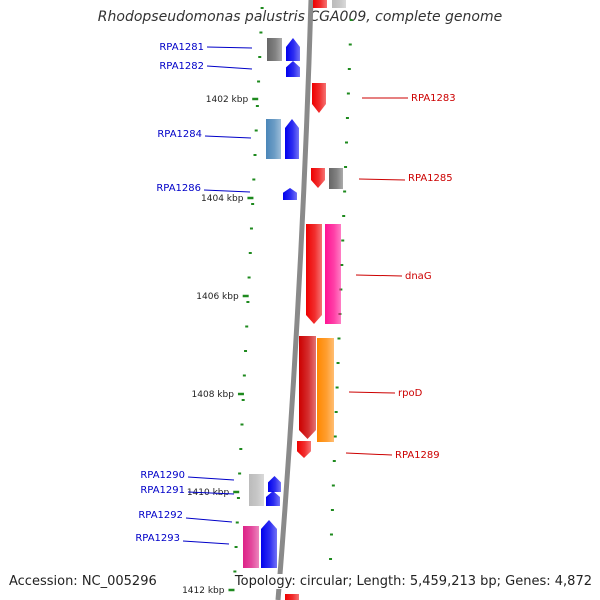 The width and height of the screenshot is (600, 600). I want to click on gene-label-rpa1289: RPA1289, so click(417, 455).